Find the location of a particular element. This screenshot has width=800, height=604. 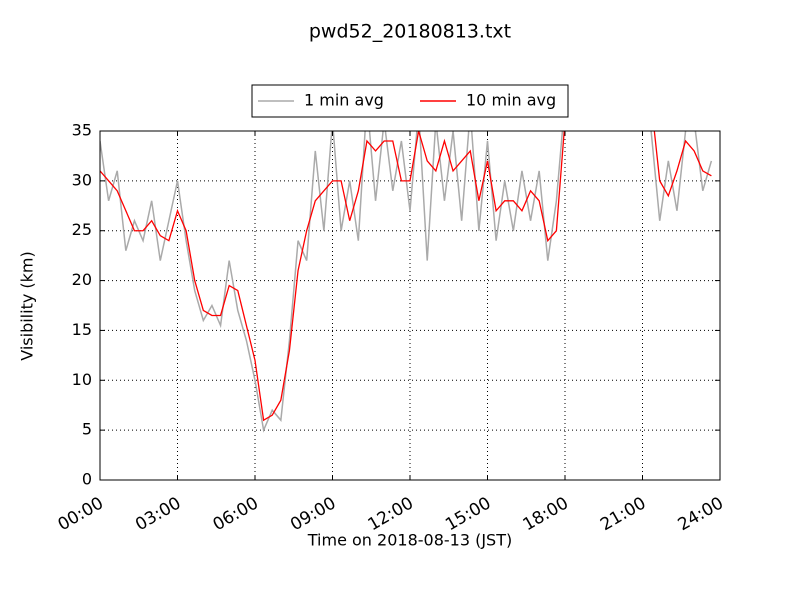

y-tick-label: 10 is located at coordinates (82, 379).